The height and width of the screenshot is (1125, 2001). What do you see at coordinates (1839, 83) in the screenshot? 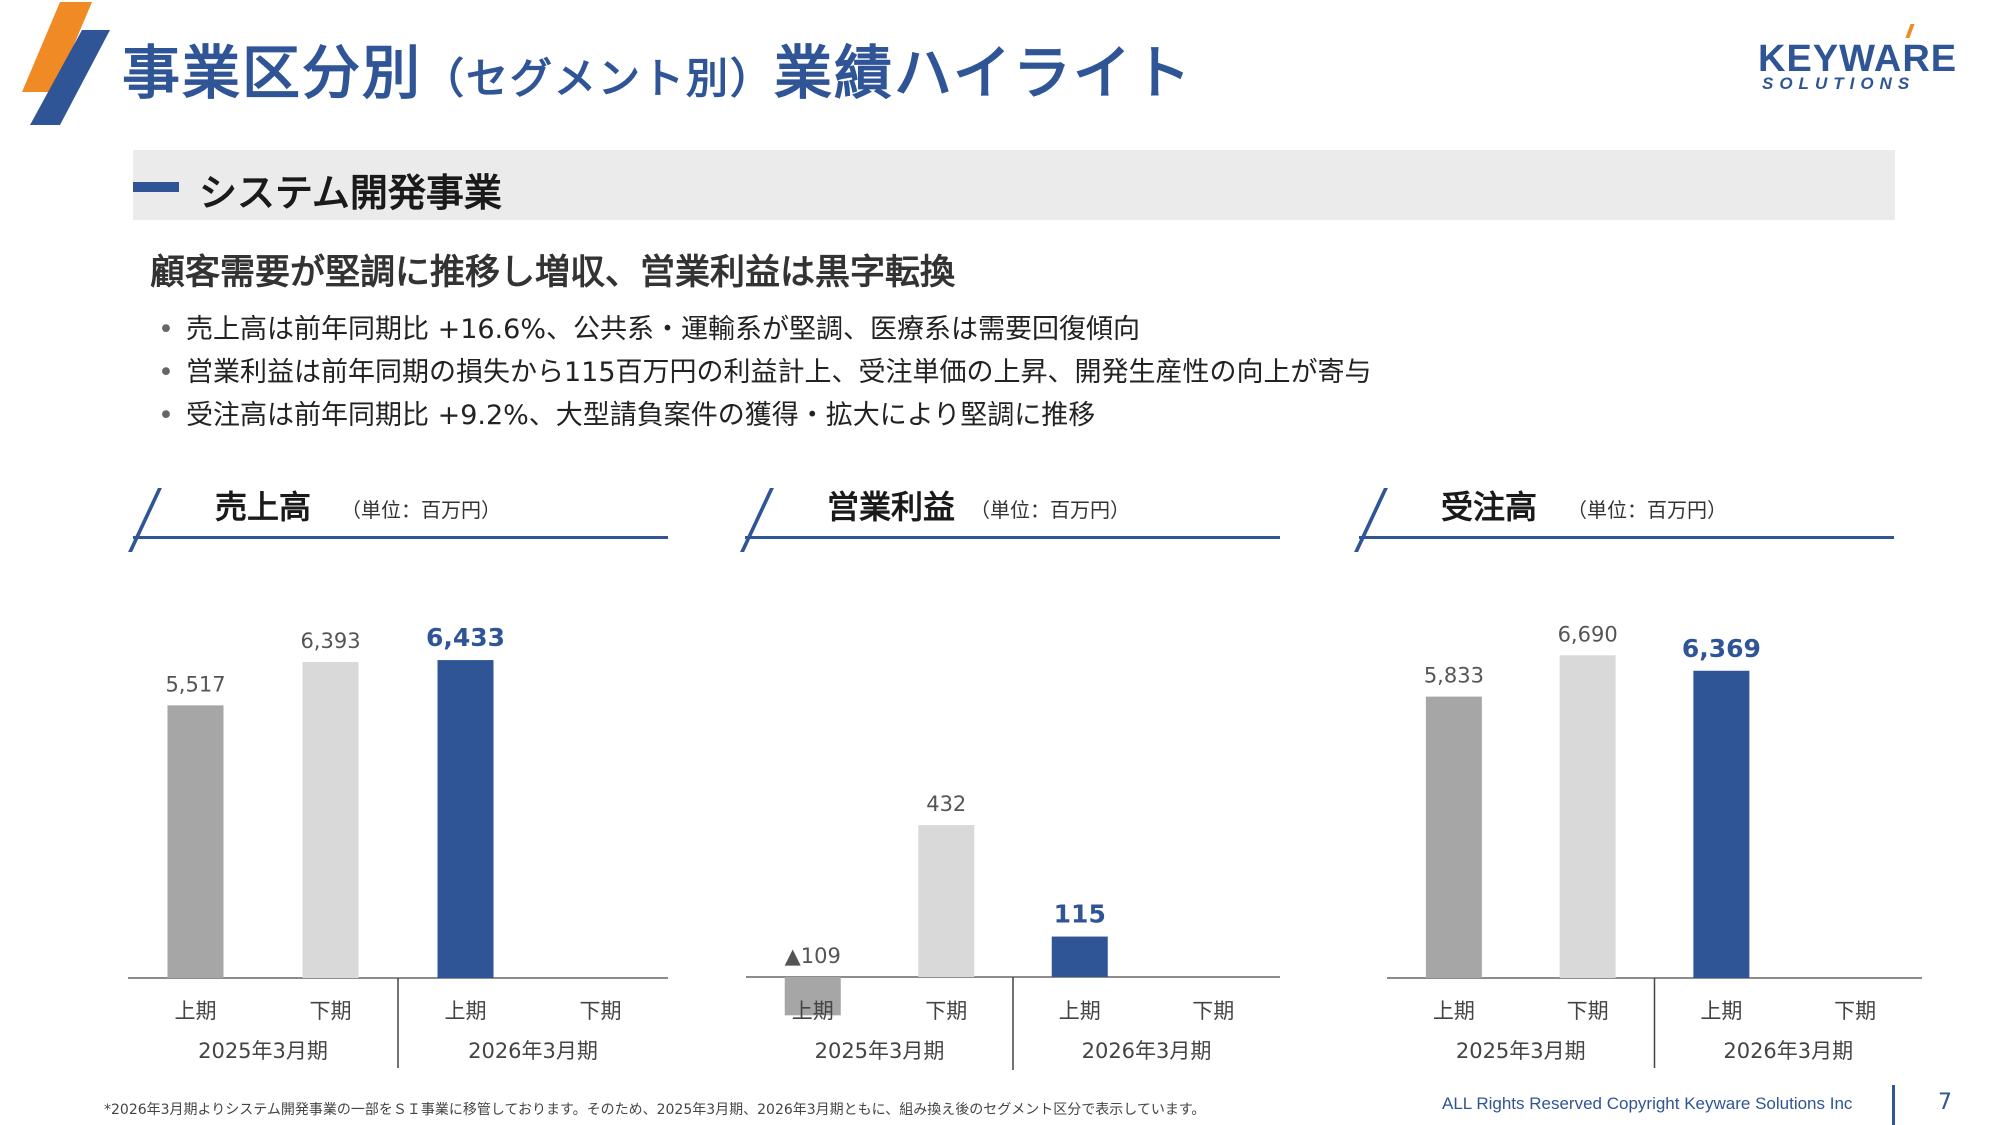
I see `company-logo-sub: SOLUTIONS` at bounding box center [1839, 83].